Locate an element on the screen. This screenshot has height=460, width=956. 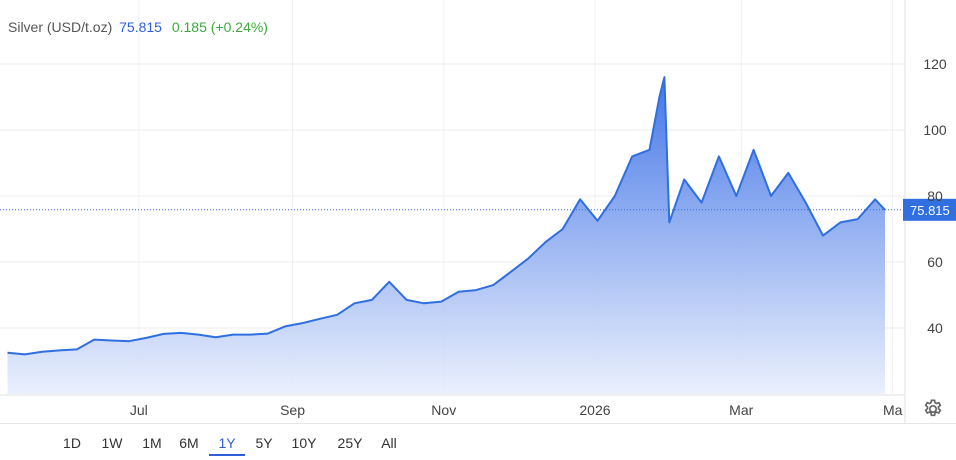
y-tick-label: 80 is located at coordinates (935, 196).